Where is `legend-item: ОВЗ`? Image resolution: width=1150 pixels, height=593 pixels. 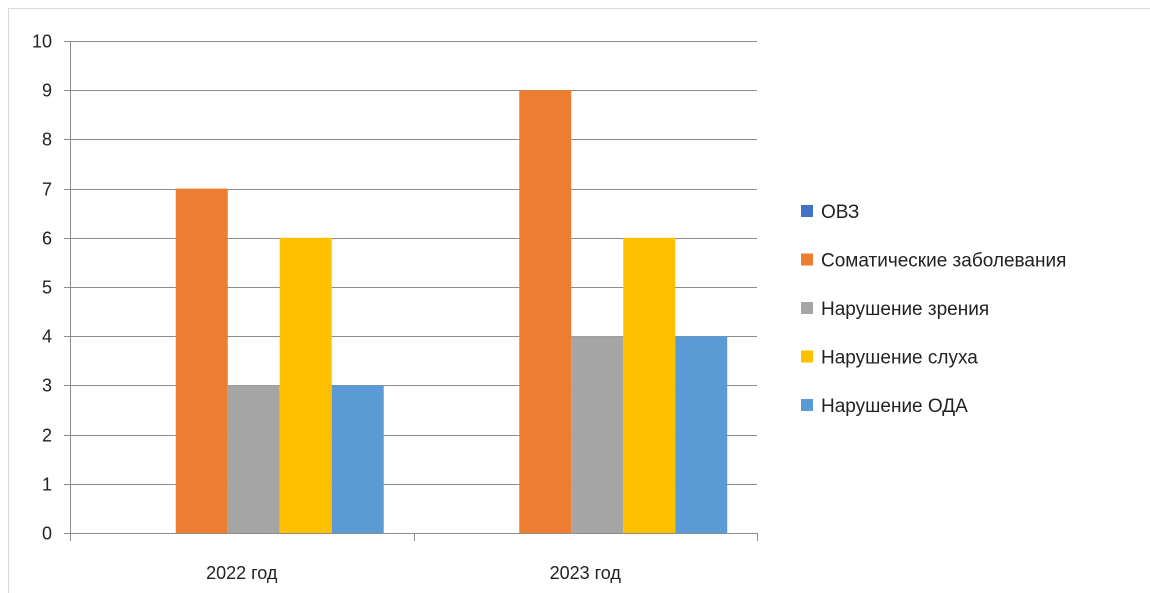 legend-item: ОВЗ is located at coordinates (830, 212).